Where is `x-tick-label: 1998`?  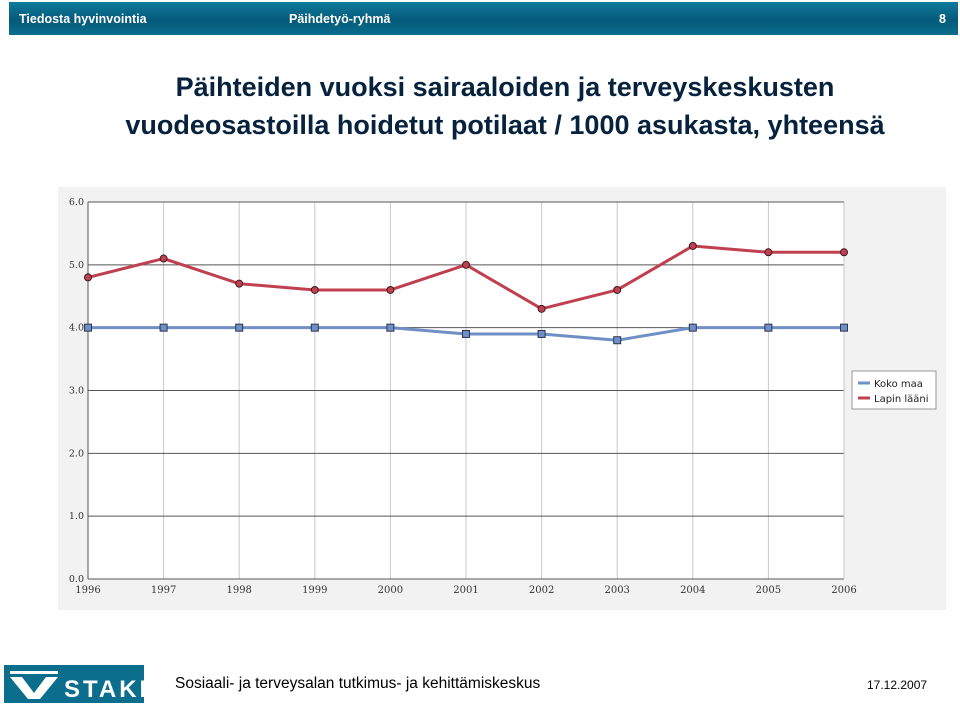
x-tick-label: 1998 is located at coordinates (238, 590).